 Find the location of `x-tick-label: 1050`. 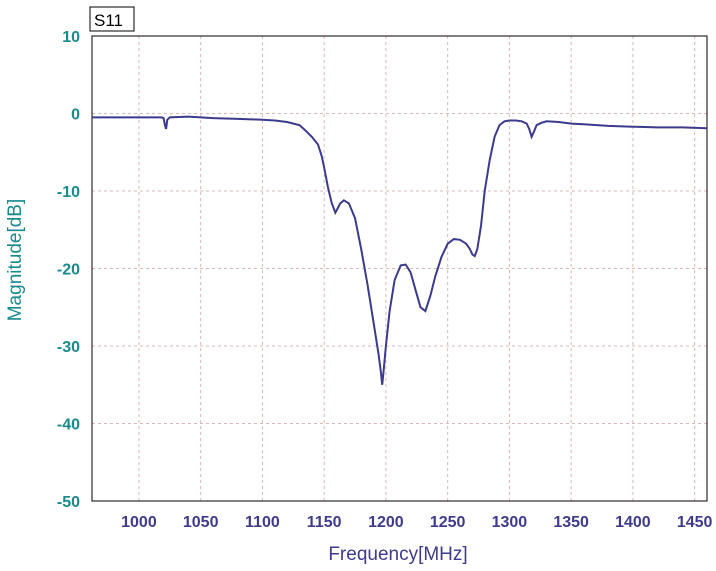

x-tick-label: 1050 is located at coordinates (201, 522).